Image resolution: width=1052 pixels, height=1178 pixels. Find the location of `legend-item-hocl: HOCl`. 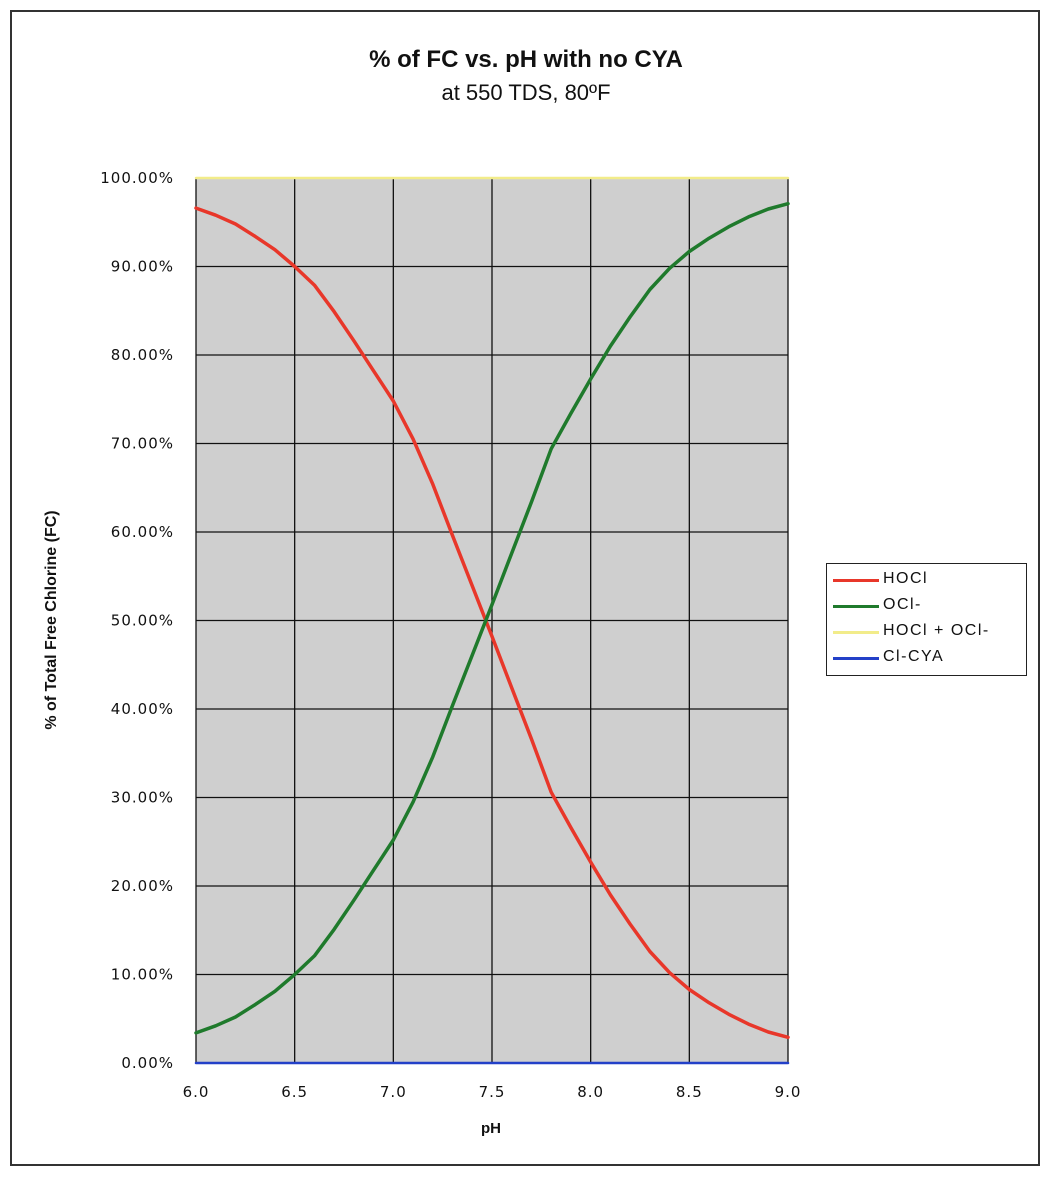

legend-item-hocl: HOCl is located at coordinates (926, 581).